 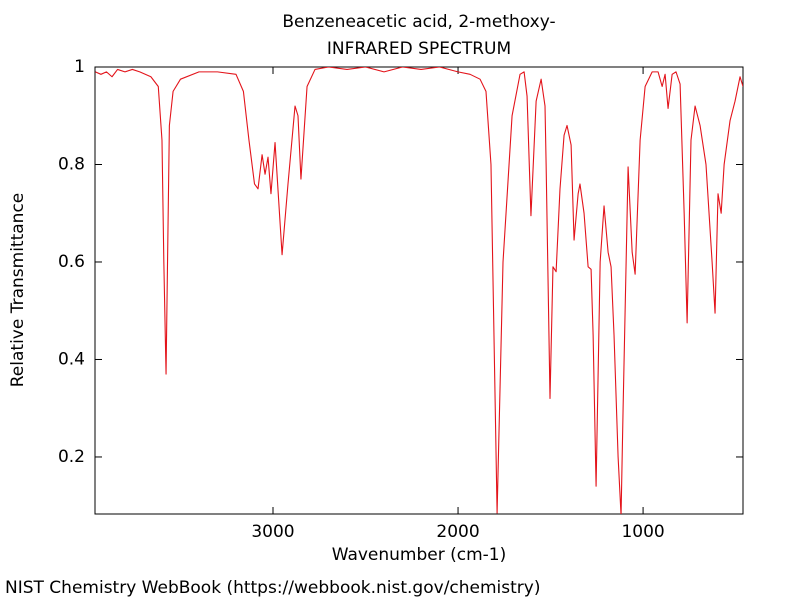 What do you see at coordinates (419, 49) in the screenshot?
I see `chart-subtitle: INFRARED SPECTRUM` at bounding box center [419, 49].